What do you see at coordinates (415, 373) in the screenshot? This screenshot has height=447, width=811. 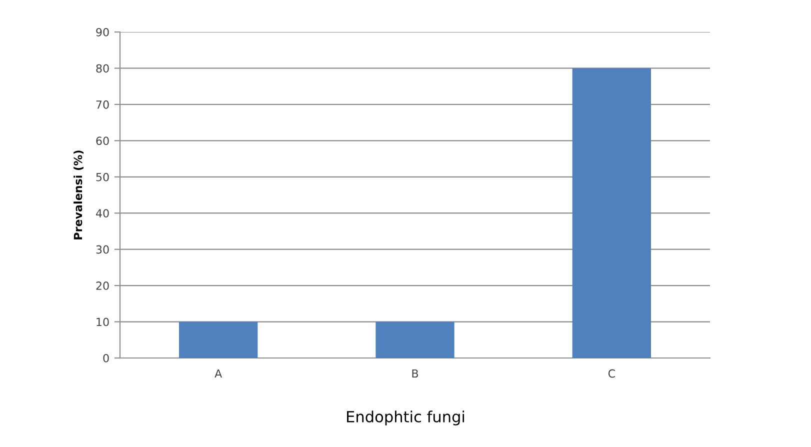 I see `x-tick-label: B` at bounding box center [415, 373].